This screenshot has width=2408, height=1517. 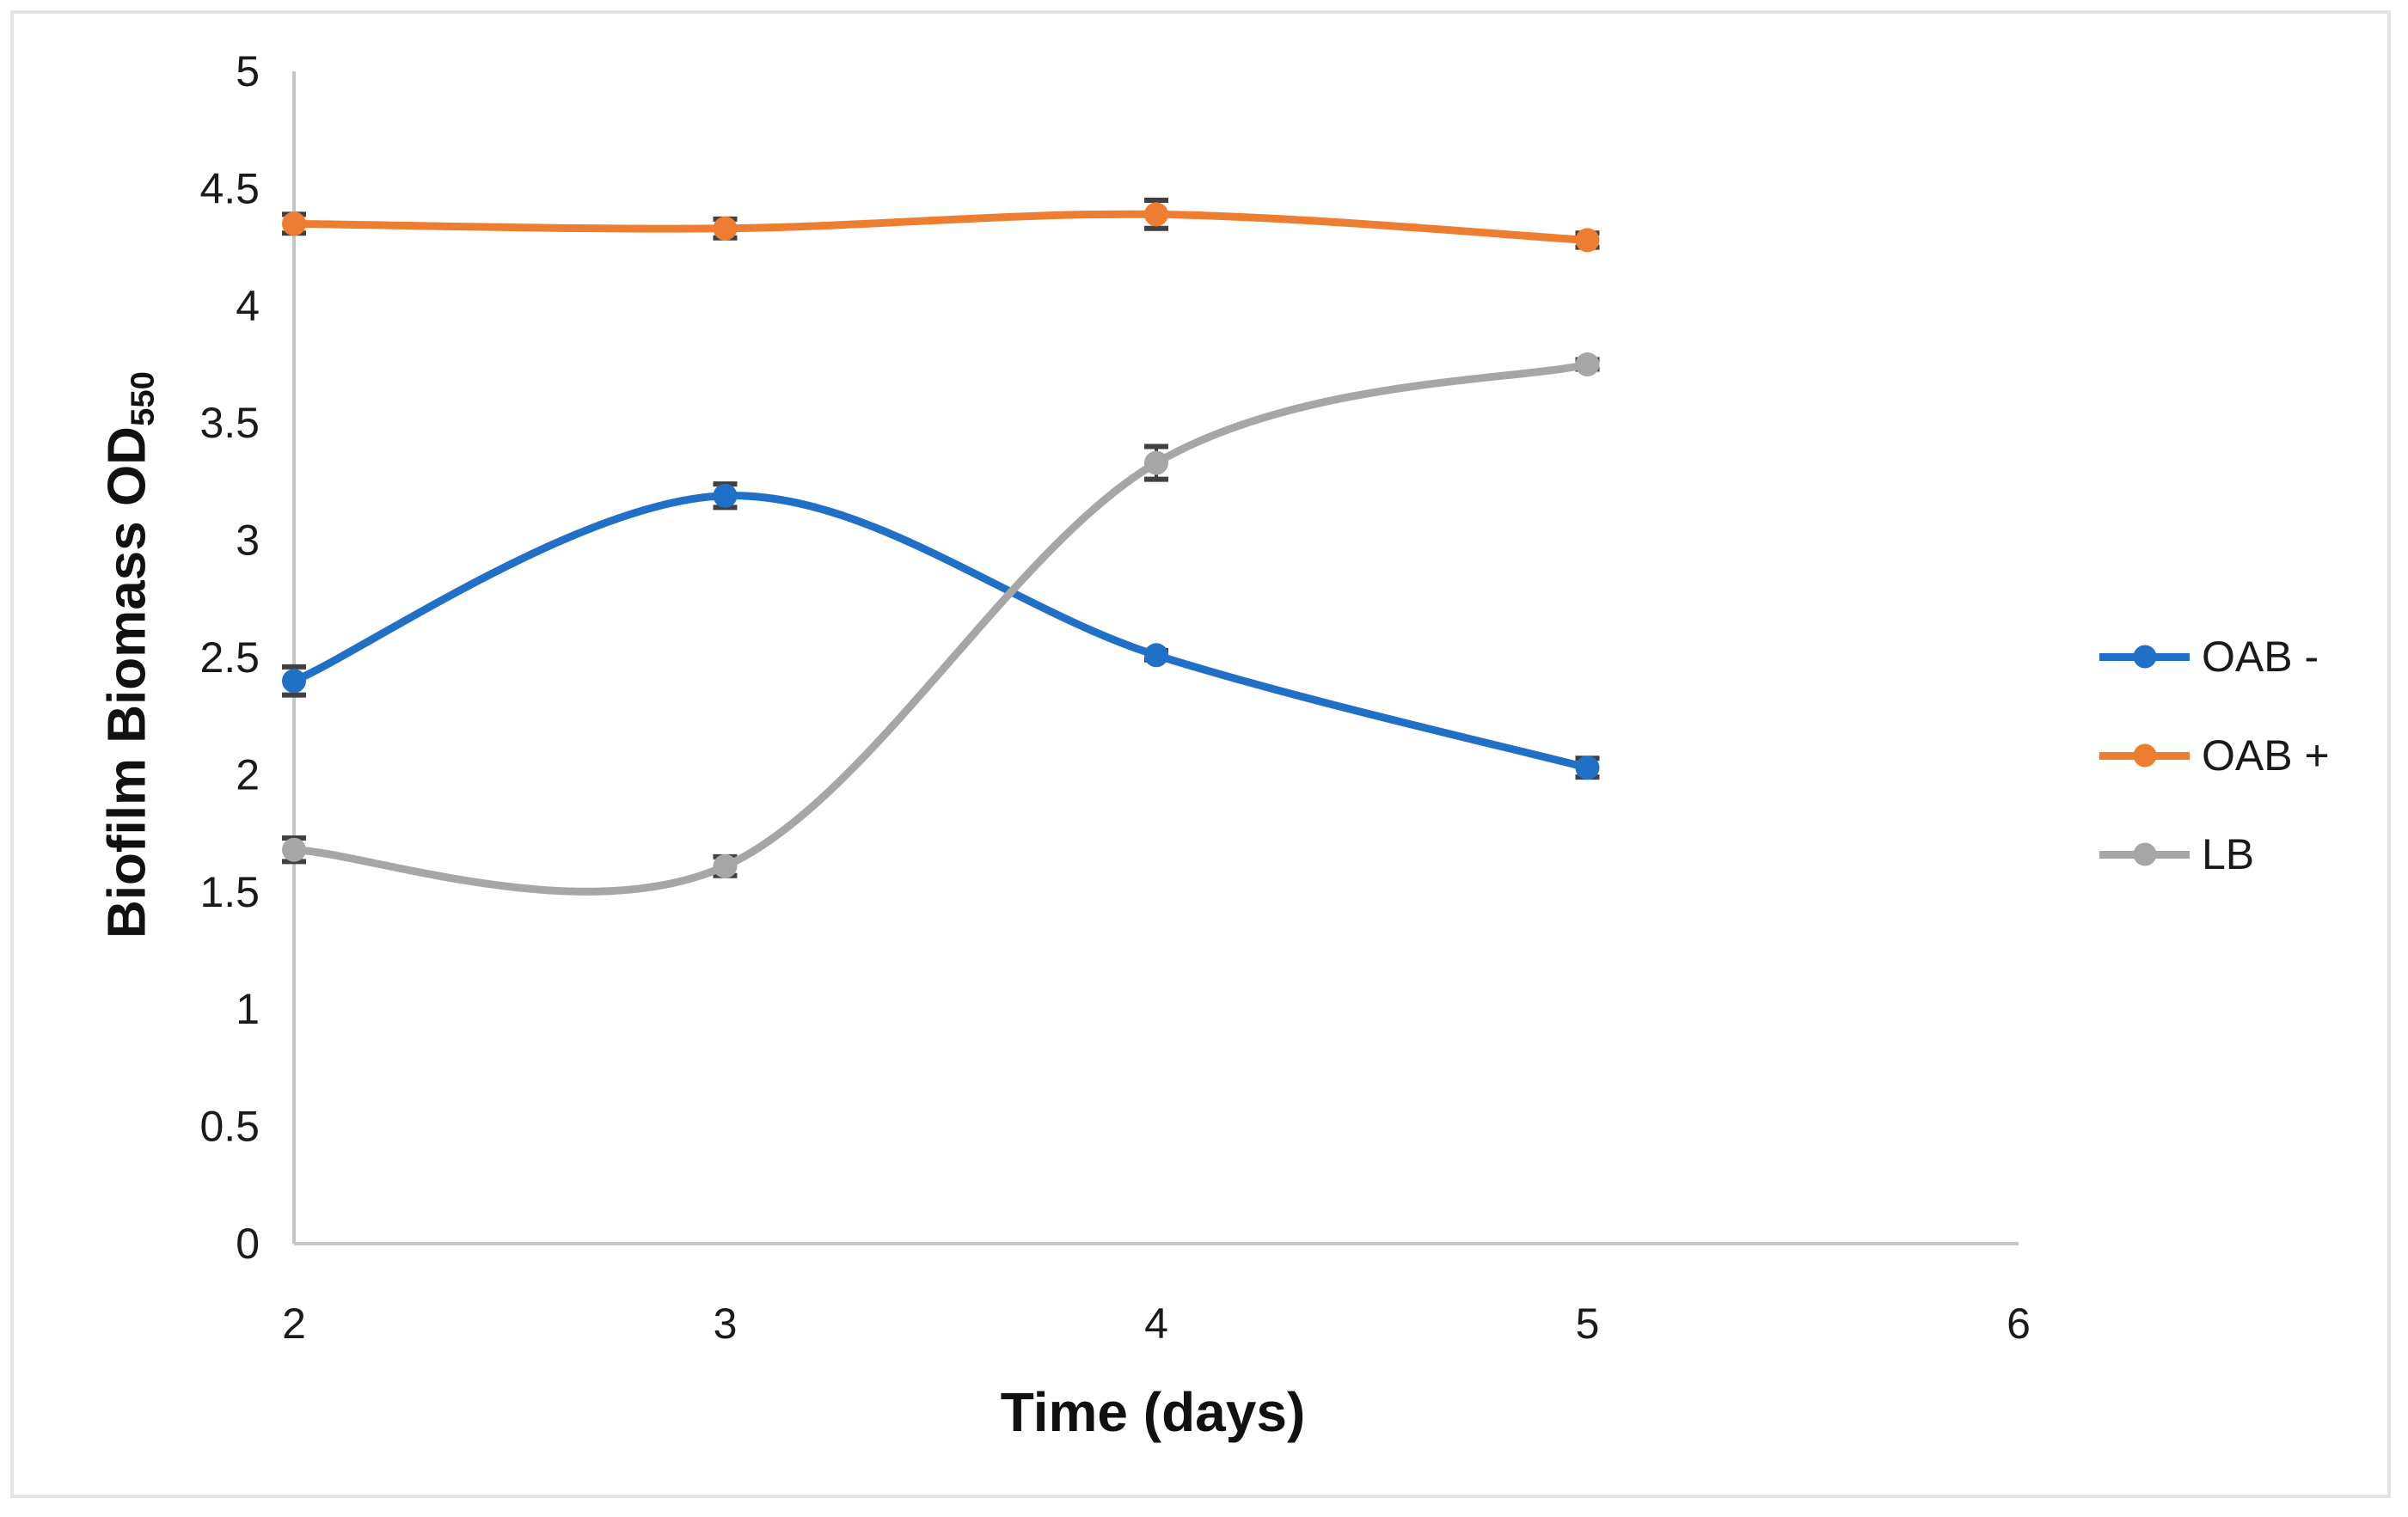 I want to click on y-tick-label: 1, so click(x=248, y=1009).